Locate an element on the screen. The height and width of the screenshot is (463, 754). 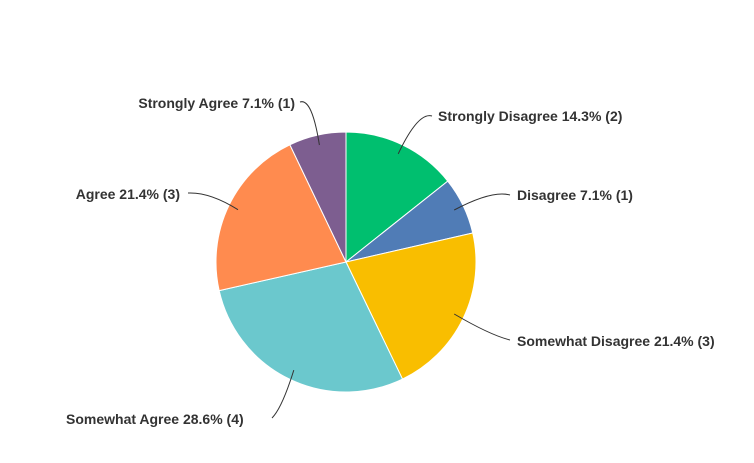
slice-label: Strongly Disagree 14.3% (2) is located at coordinates (530, 116).